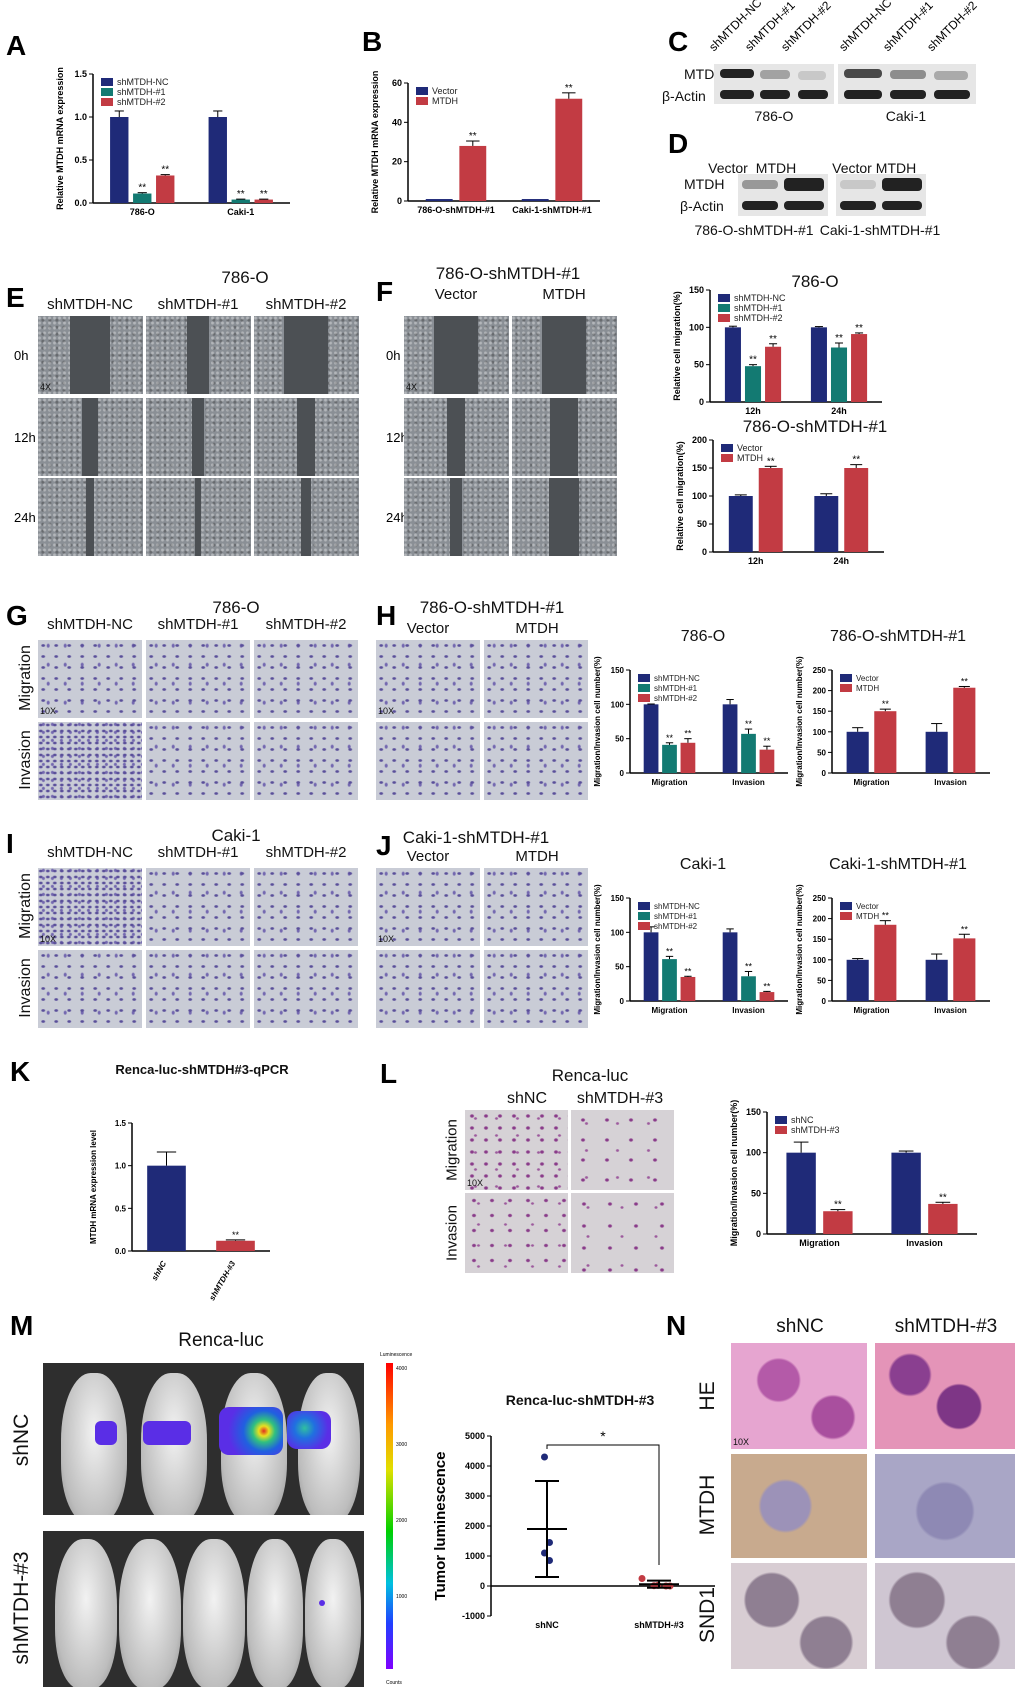 Image resolution: width=1020 pixels, height=1691 pixels. What do you see at coordinates (703, 636) in the screenshot?
I see `chart-title: 786-O` at bounding box center [703, 636].